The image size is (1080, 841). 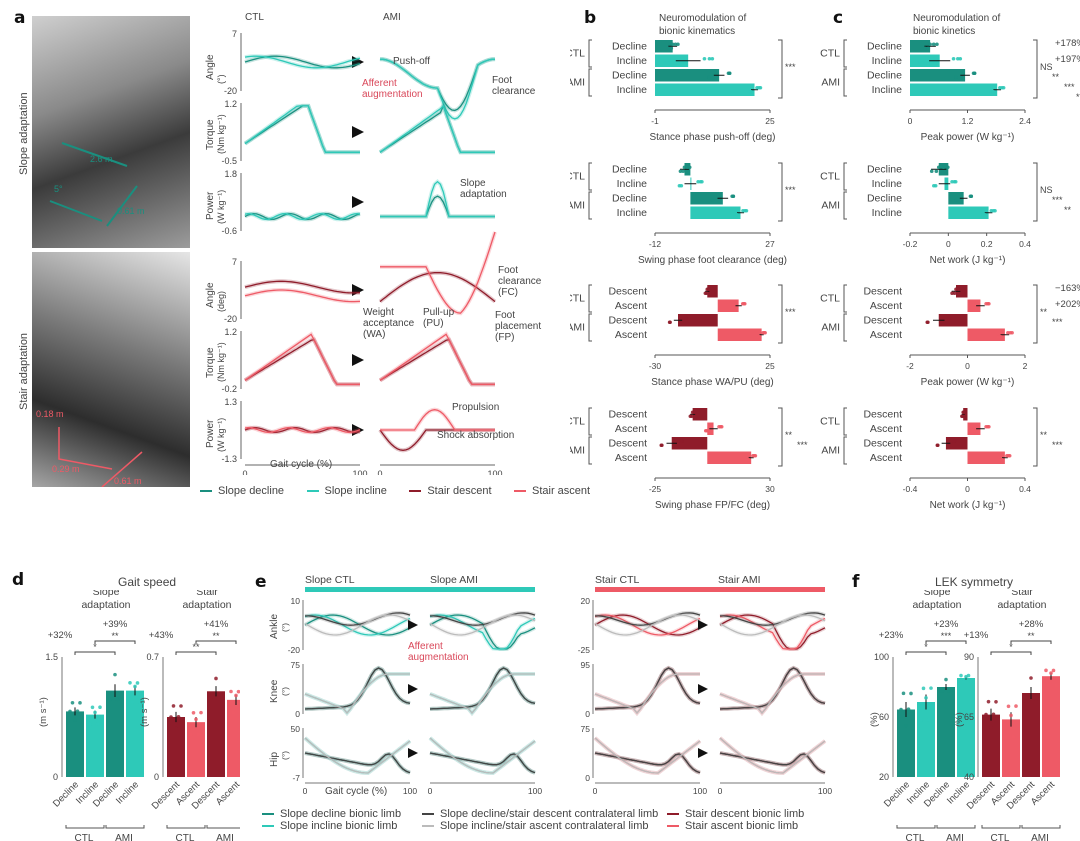 What do you see at coordinates (586, 729) in the screenshot?
I see `y-tick-label: 75` at bounding box center [586, 729].